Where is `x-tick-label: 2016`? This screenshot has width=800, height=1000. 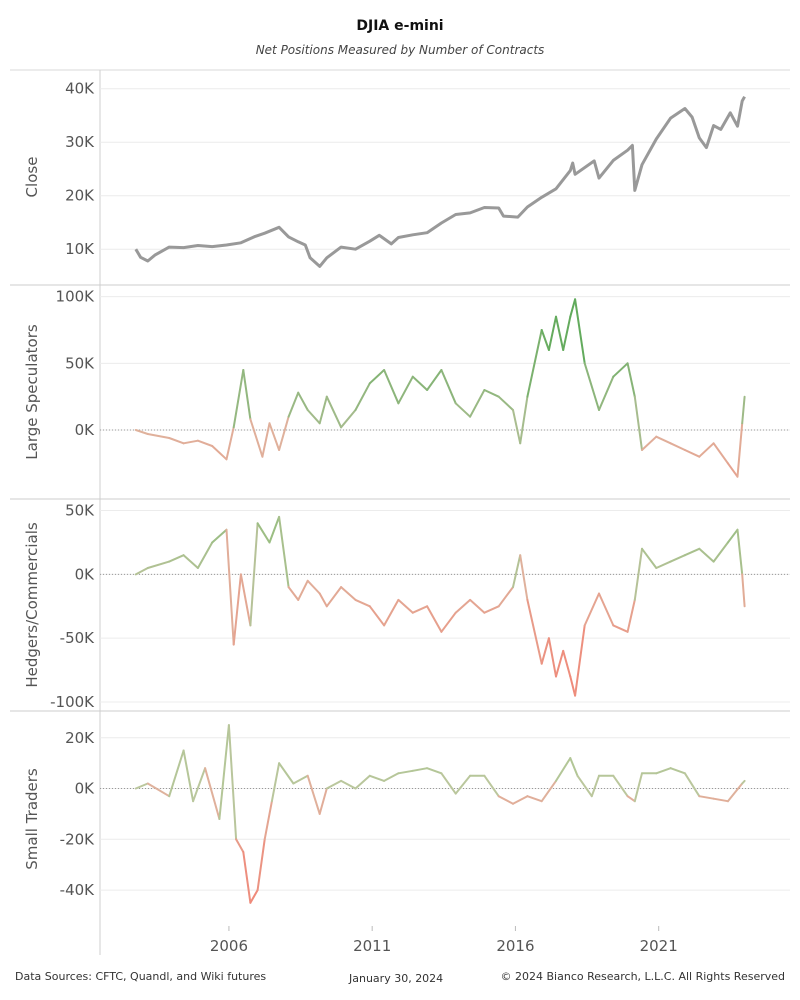
x-tick-label: 2016 is located at coordinates (515, 946).